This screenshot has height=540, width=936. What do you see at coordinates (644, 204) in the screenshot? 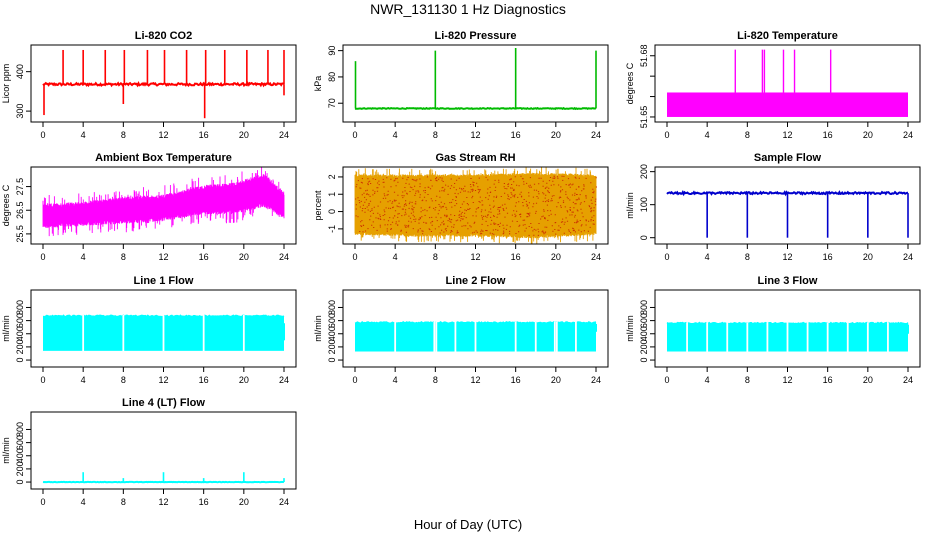
I see `y-tick-label: 100` at bounding box center [644, 204].